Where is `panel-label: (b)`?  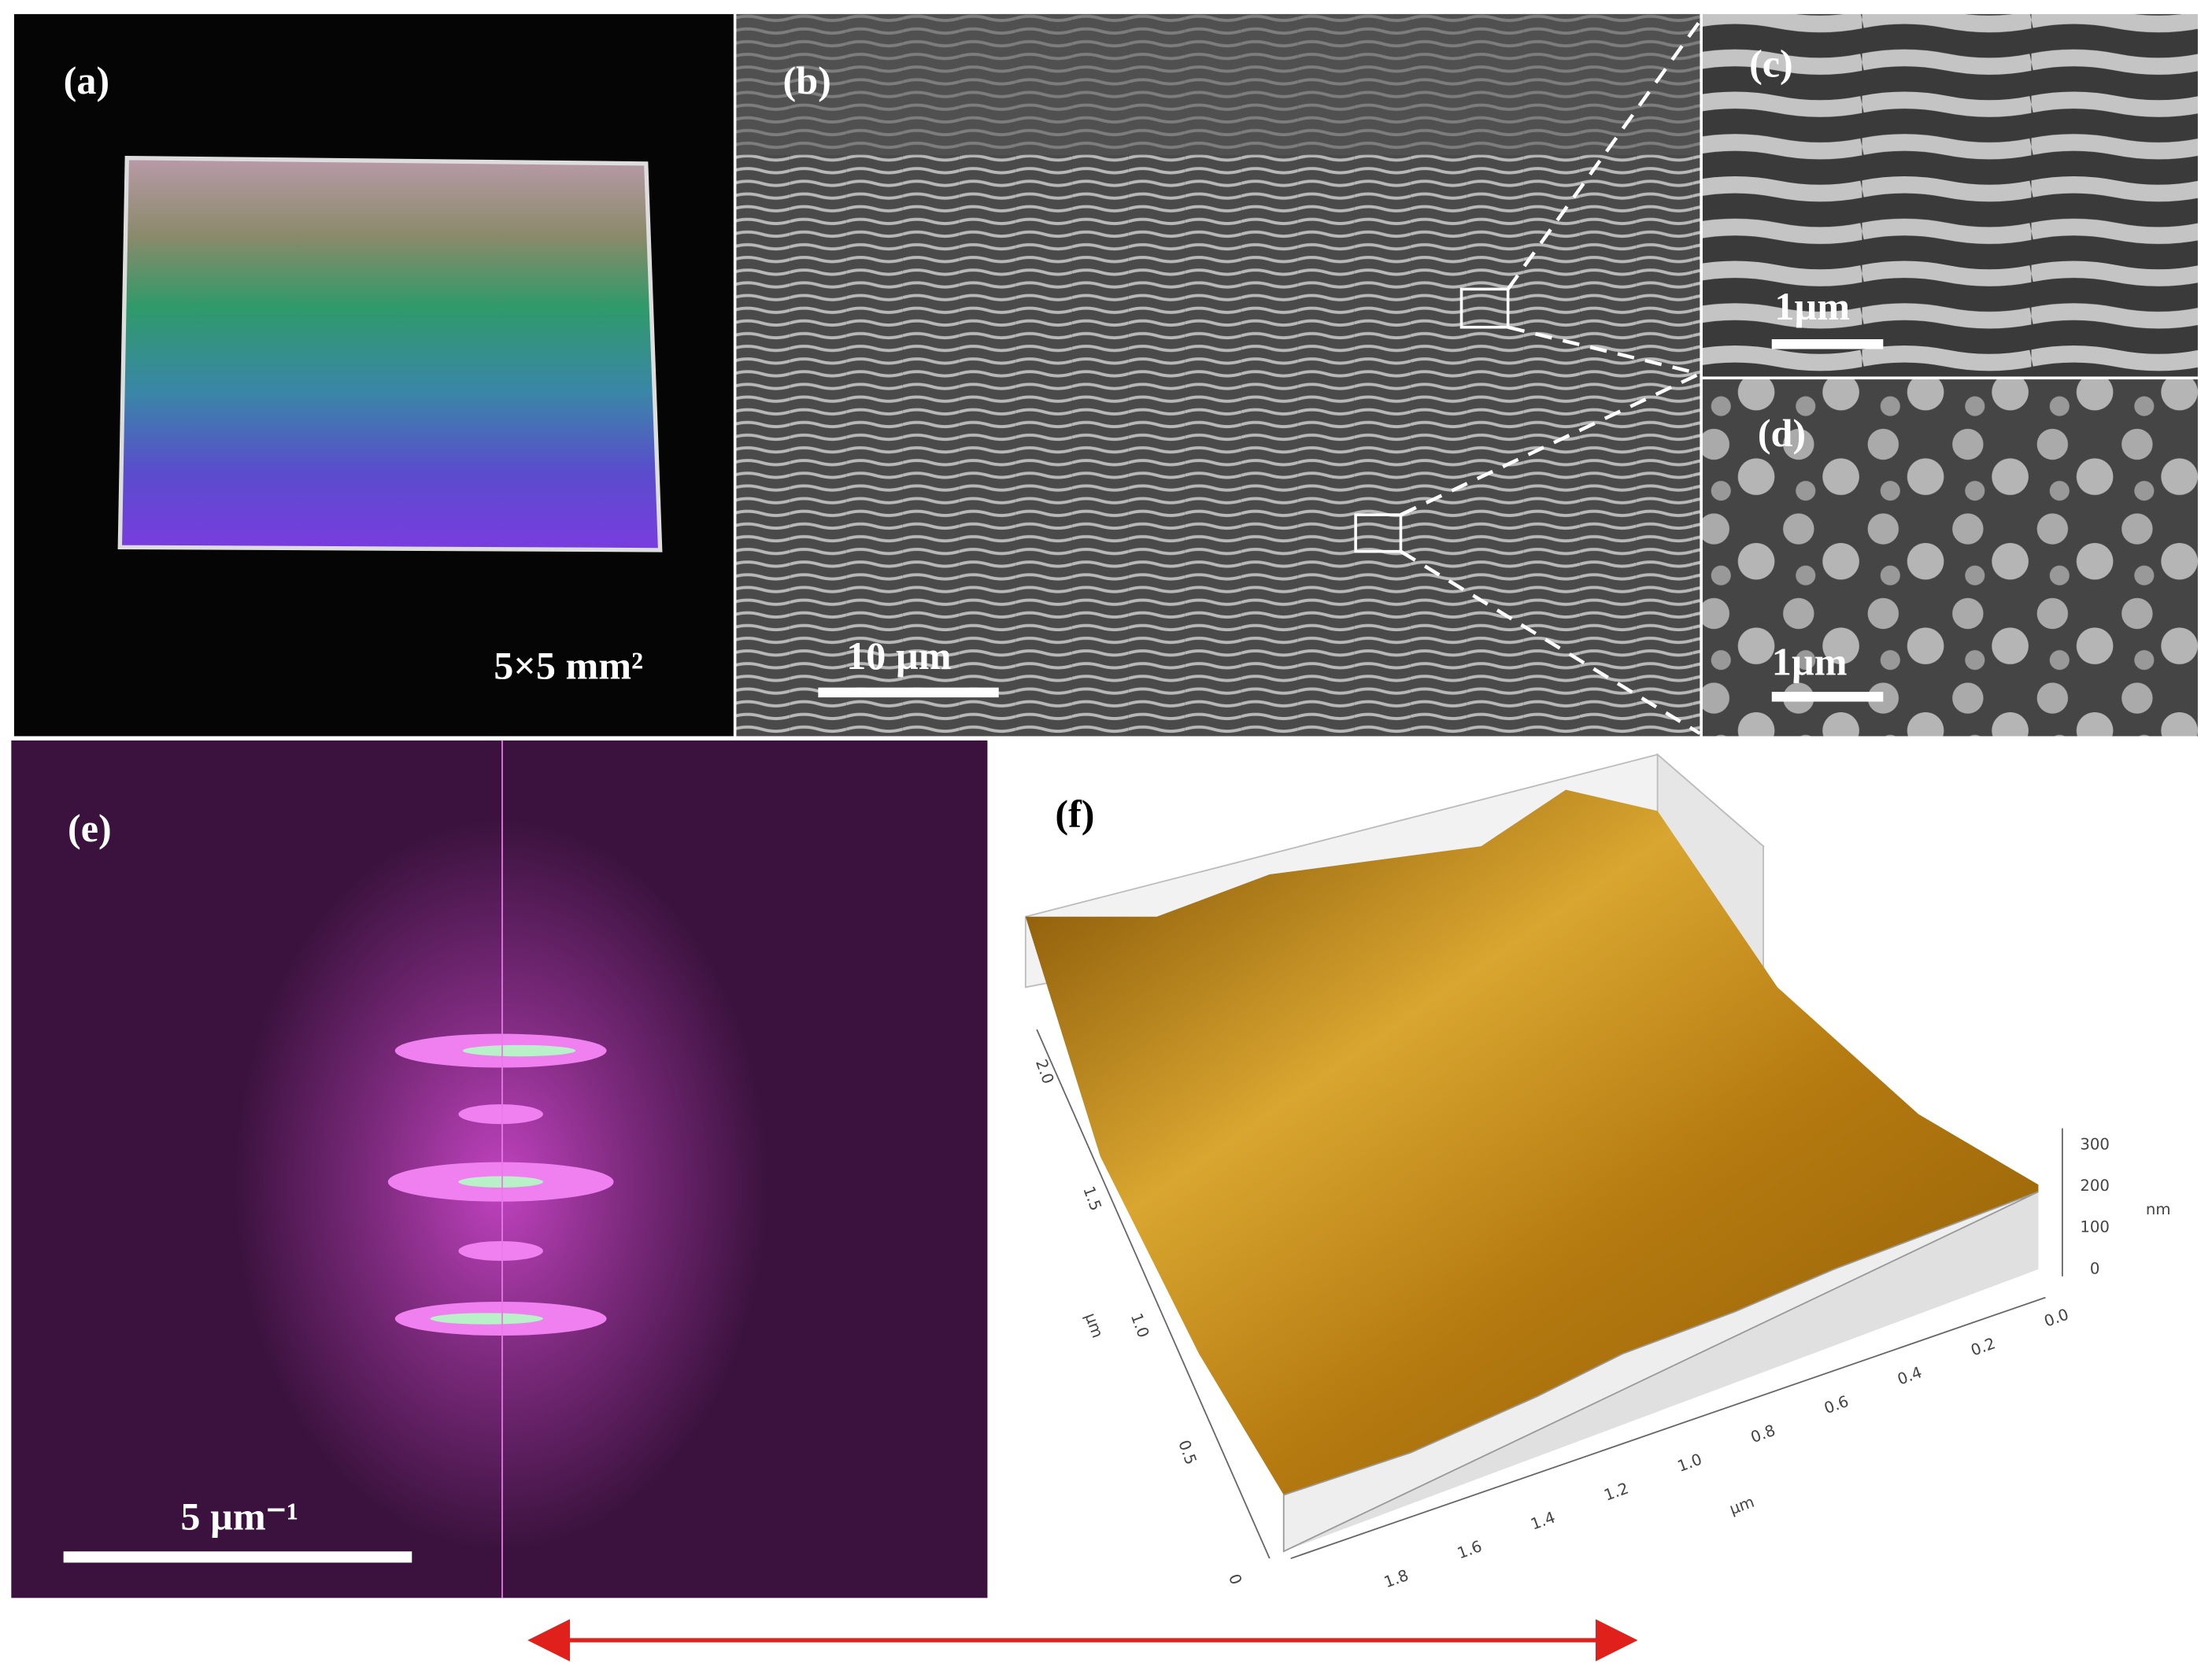 panel-label: (b) is located at coordinates (807, 80).